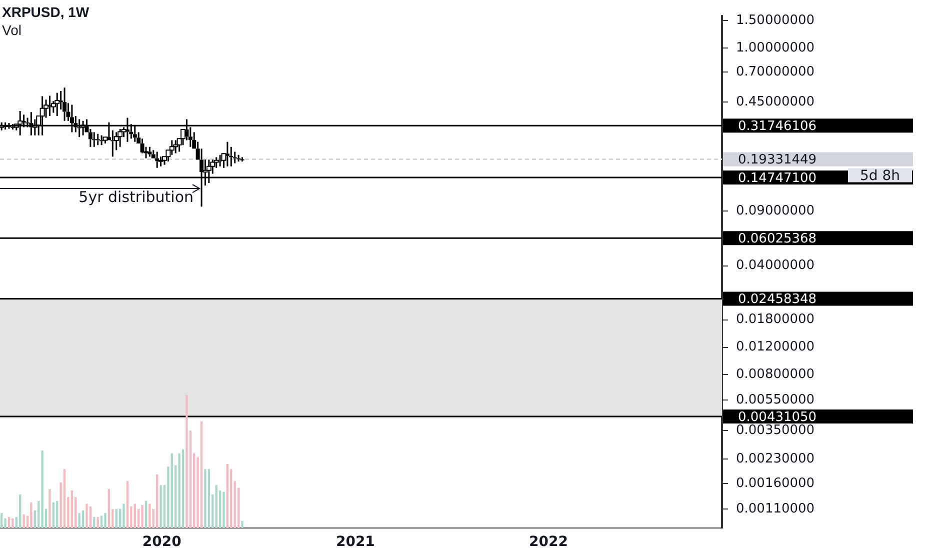 This screenshot has width=932, height=550. Describe the element at coordinates (775, 320) in the screenshot. I see `y-tick-label: 0.01800000` at that location.